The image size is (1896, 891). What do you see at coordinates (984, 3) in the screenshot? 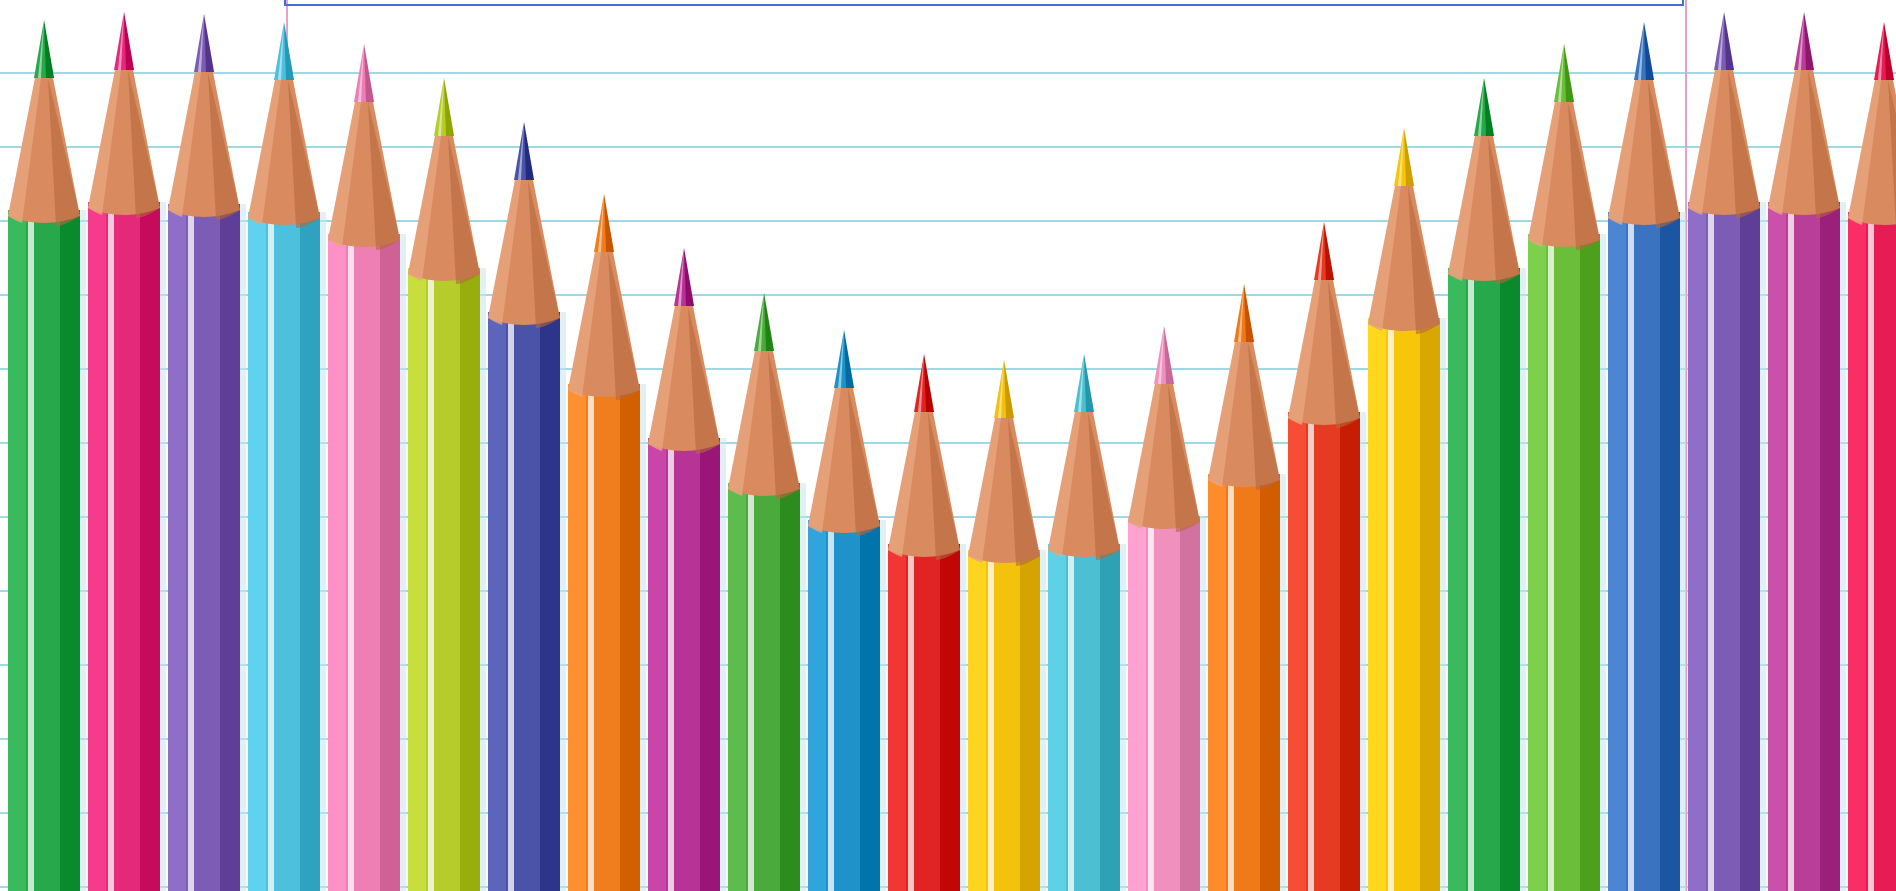
I see `text-box-frame` at bounding box center [984, 3].